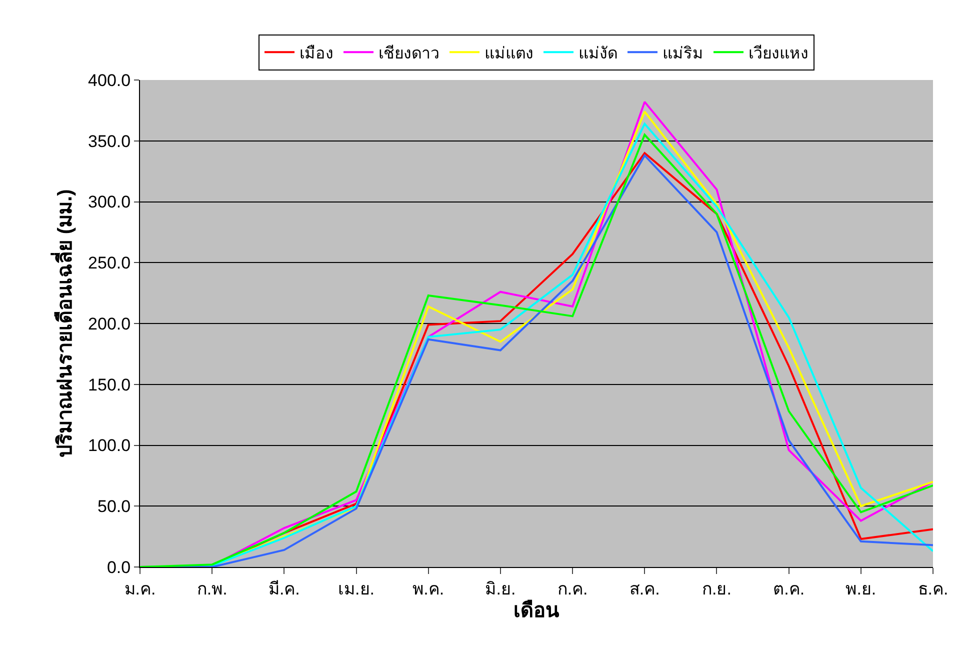 This screenshot has height=652, width=960. I want to click on y-tick-label: 300.0, so click(109, 202).